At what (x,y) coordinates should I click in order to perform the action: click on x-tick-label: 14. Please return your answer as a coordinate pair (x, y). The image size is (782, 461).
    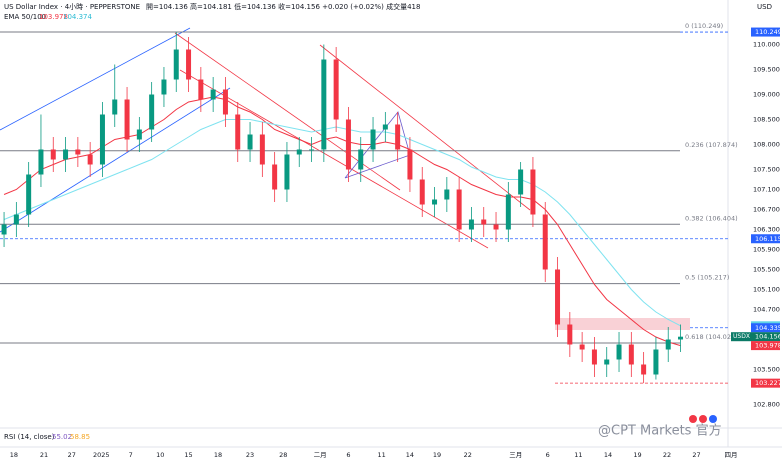
    Looking at the image, I should click on (608, 455).